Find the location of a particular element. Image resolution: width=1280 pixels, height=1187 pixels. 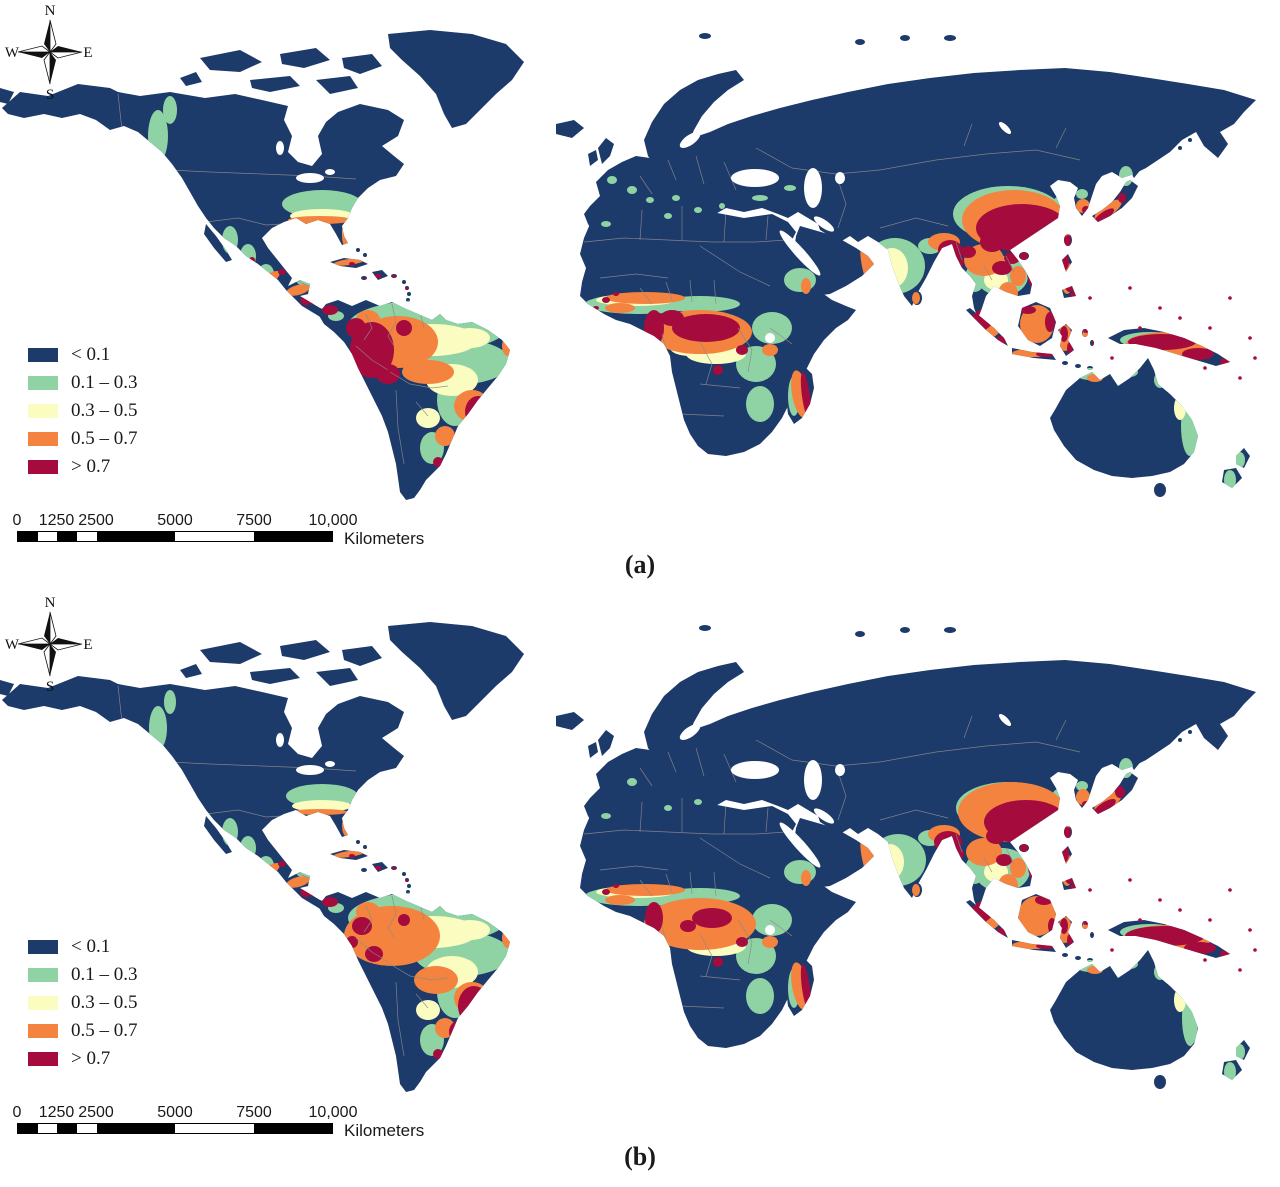

panel-b-caption: (b) is located at coordinates (640, 1156).